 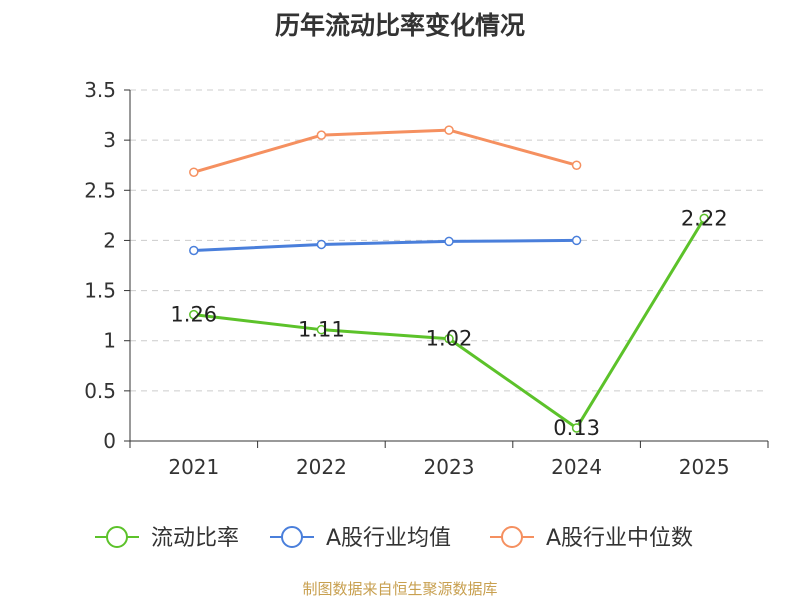 I want to click on legend-label: 流动比率, so click(x=195, y=538).